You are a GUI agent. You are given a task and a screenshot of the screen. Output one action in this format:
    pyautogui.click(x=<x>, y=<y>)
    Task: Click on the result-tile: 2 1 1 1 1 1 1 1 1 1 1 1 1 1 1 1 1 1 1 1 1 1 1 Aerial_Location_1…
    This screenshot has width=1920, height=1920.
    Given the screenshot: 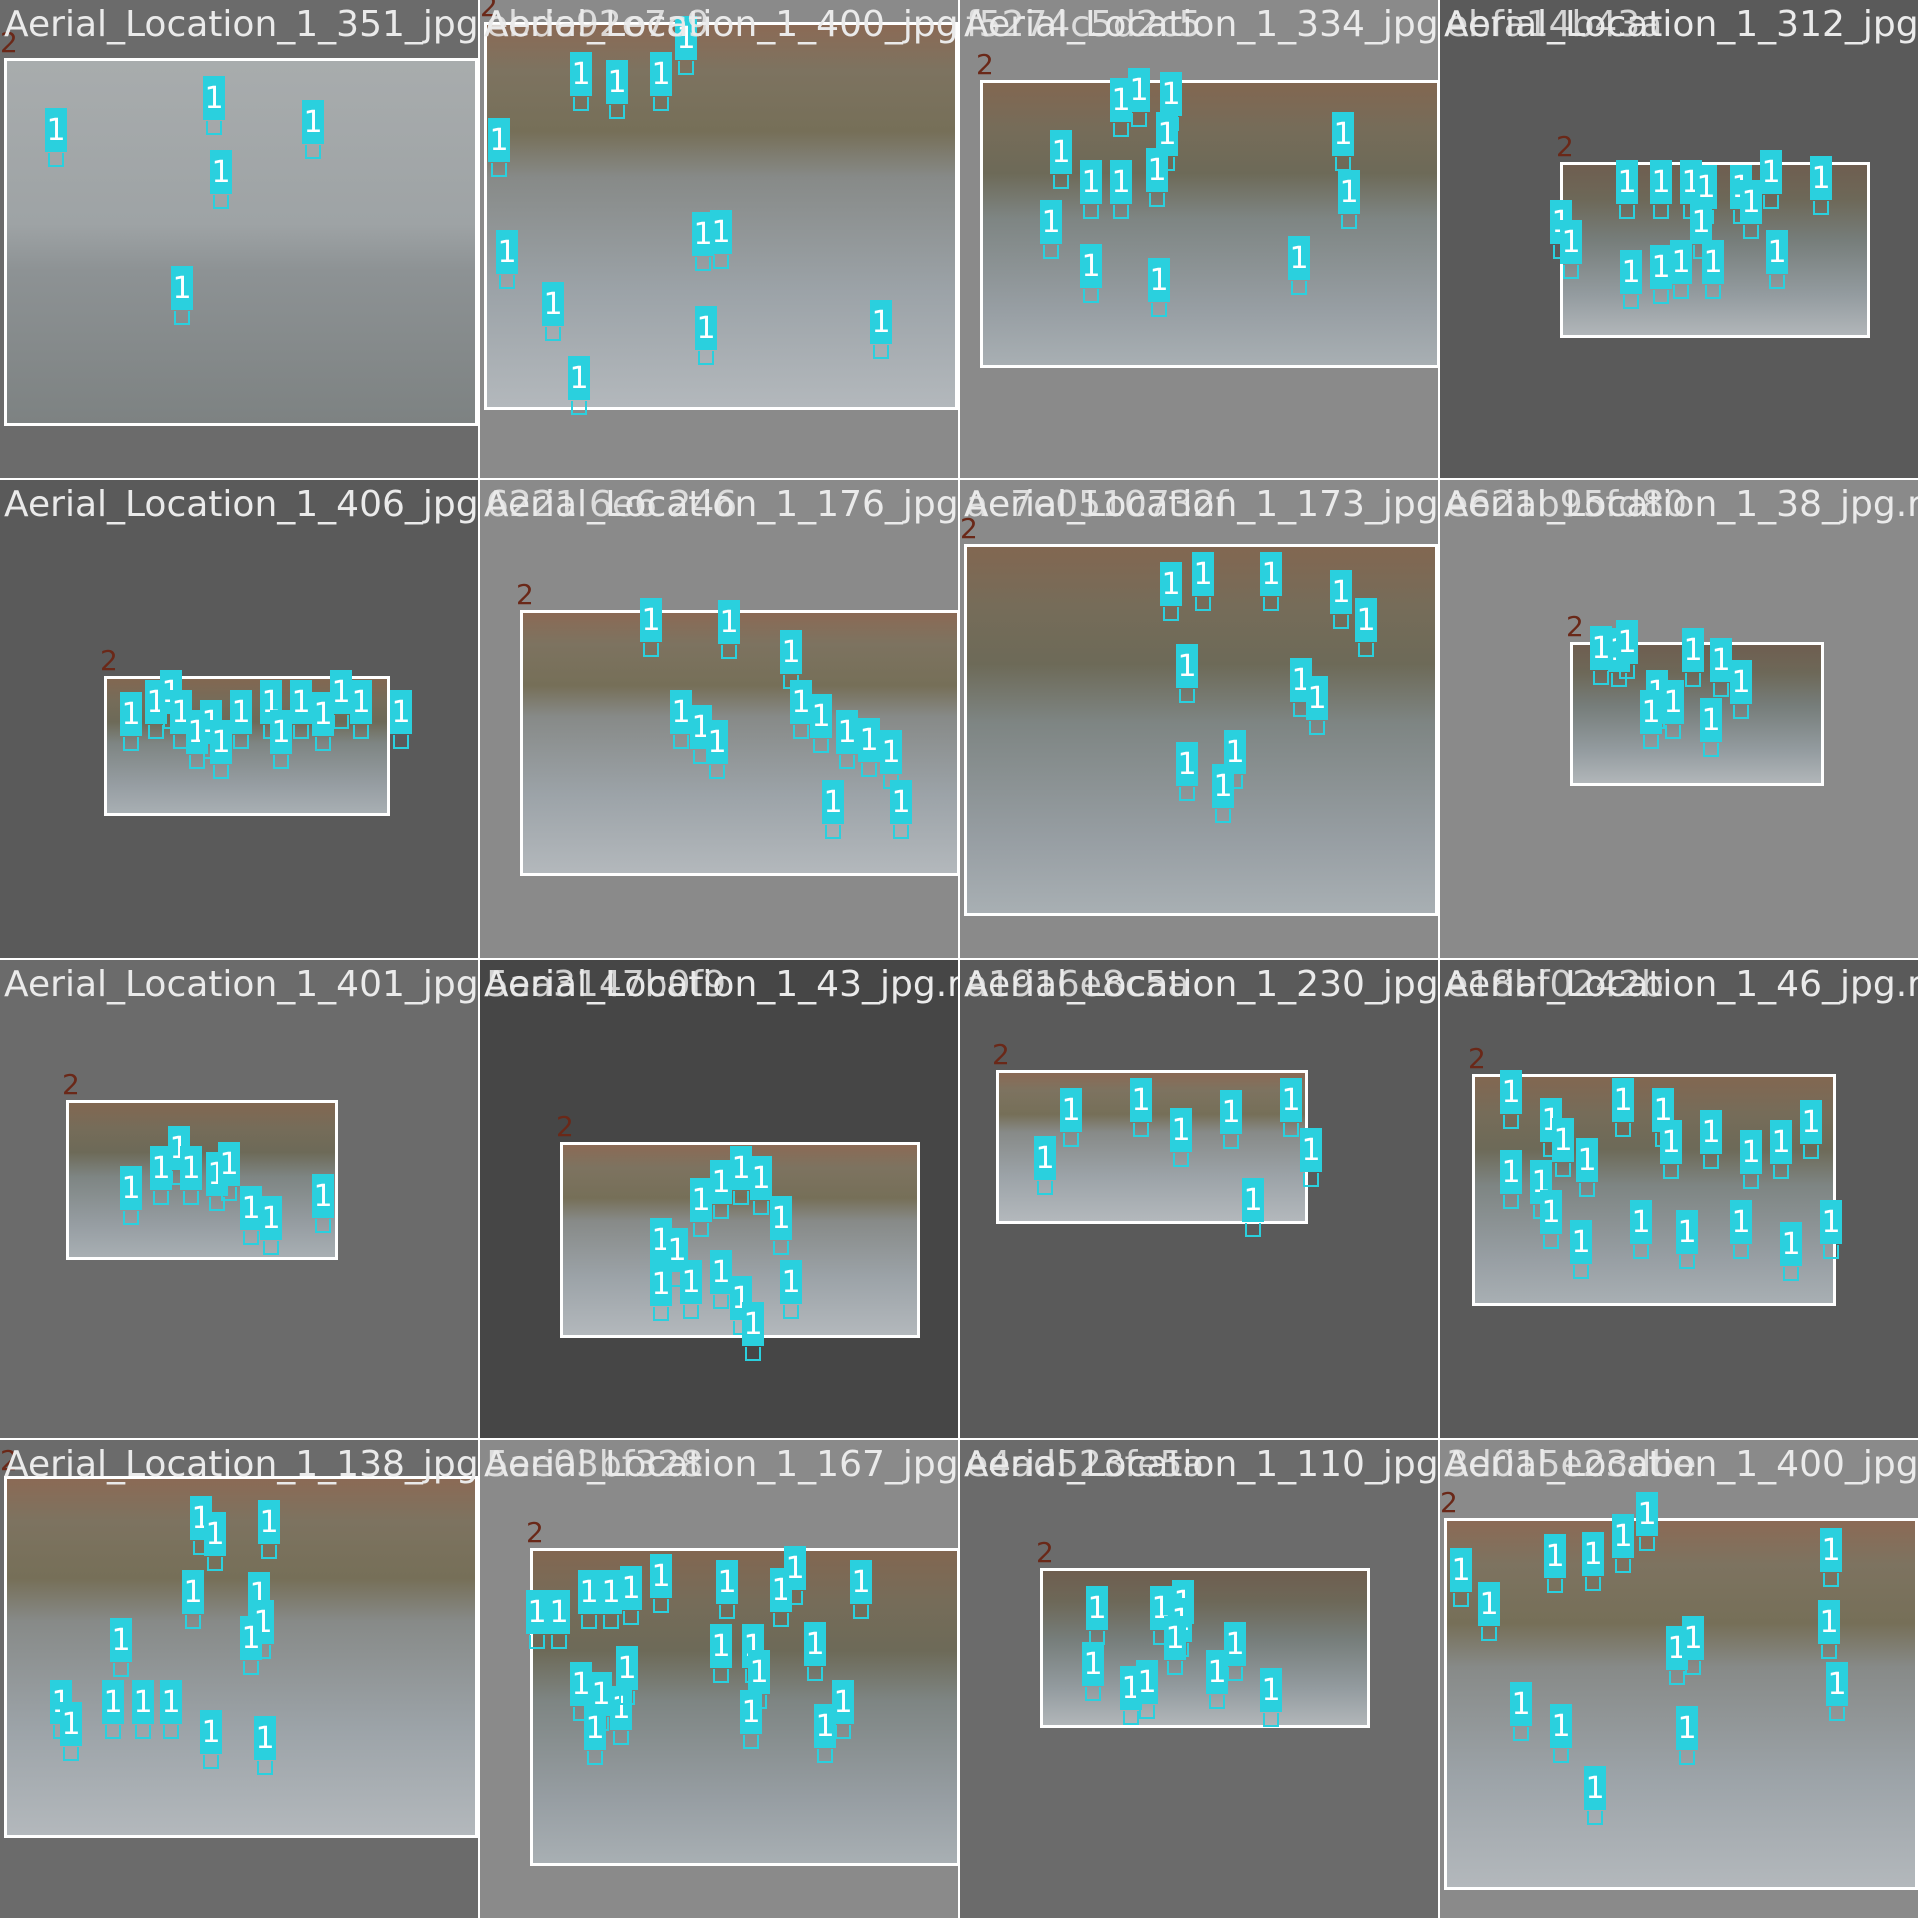 What is the action you would take?
    pyautogui.click(x=720, y=1680)
    